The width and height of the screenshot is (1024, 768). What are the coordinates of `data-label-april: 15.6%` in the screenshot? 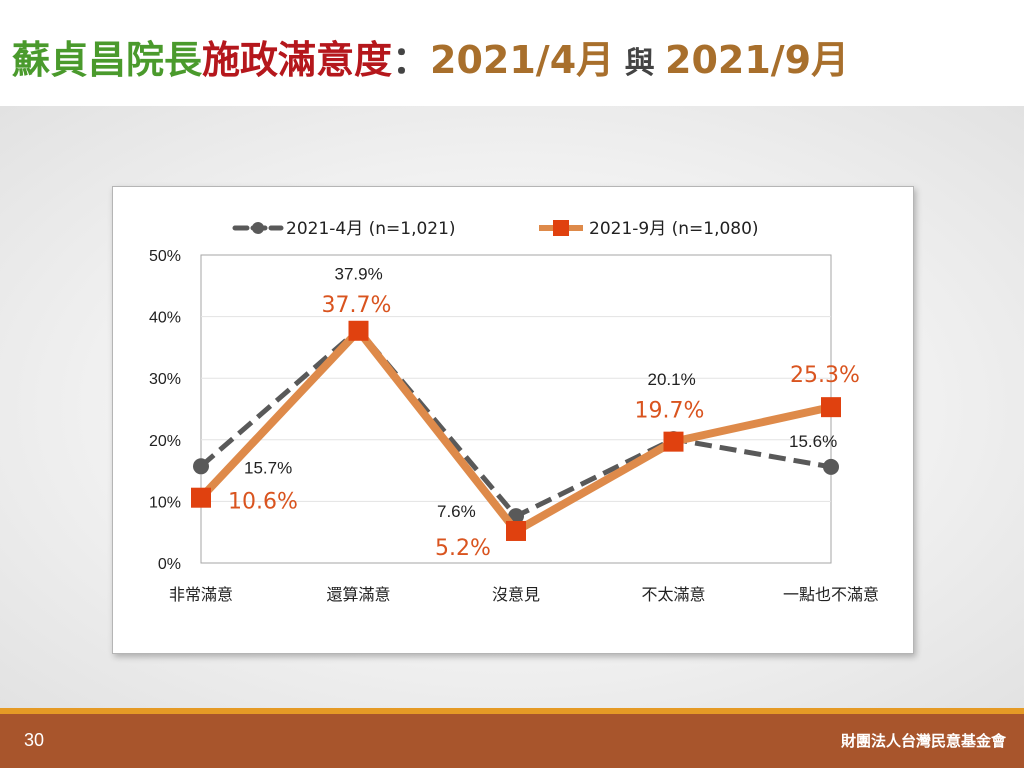 It's located at (813, 441).